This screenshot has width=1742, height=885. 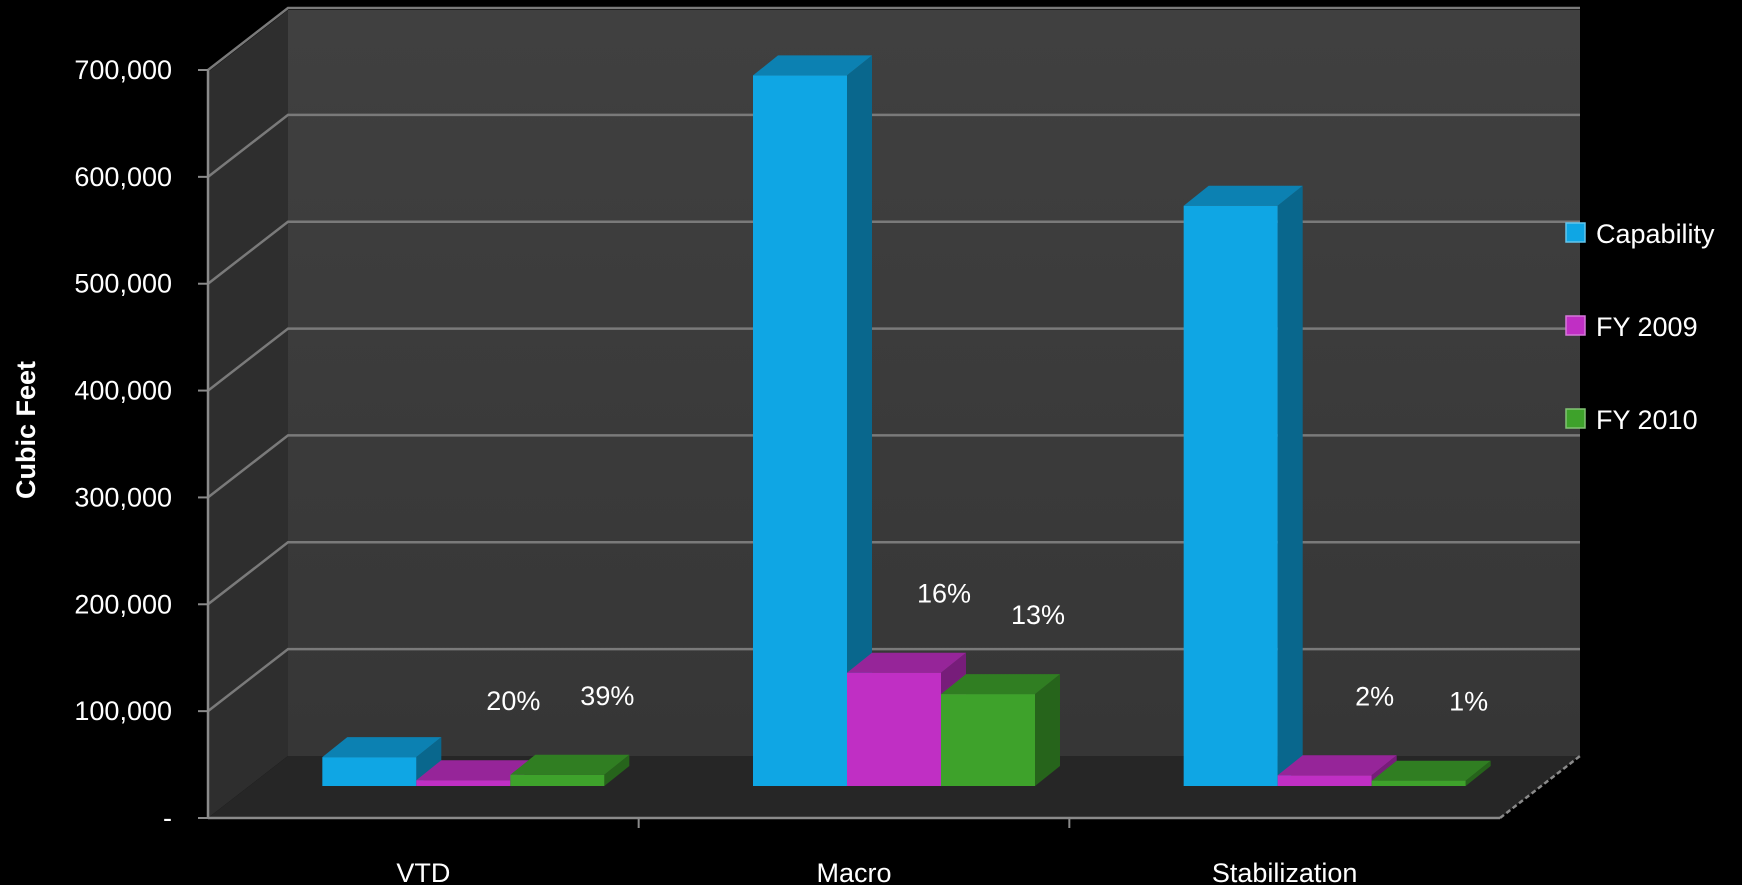 I want to click on data-labels: 20% 39% 16% 13% 2% 1%, so click(x=987, y=648).